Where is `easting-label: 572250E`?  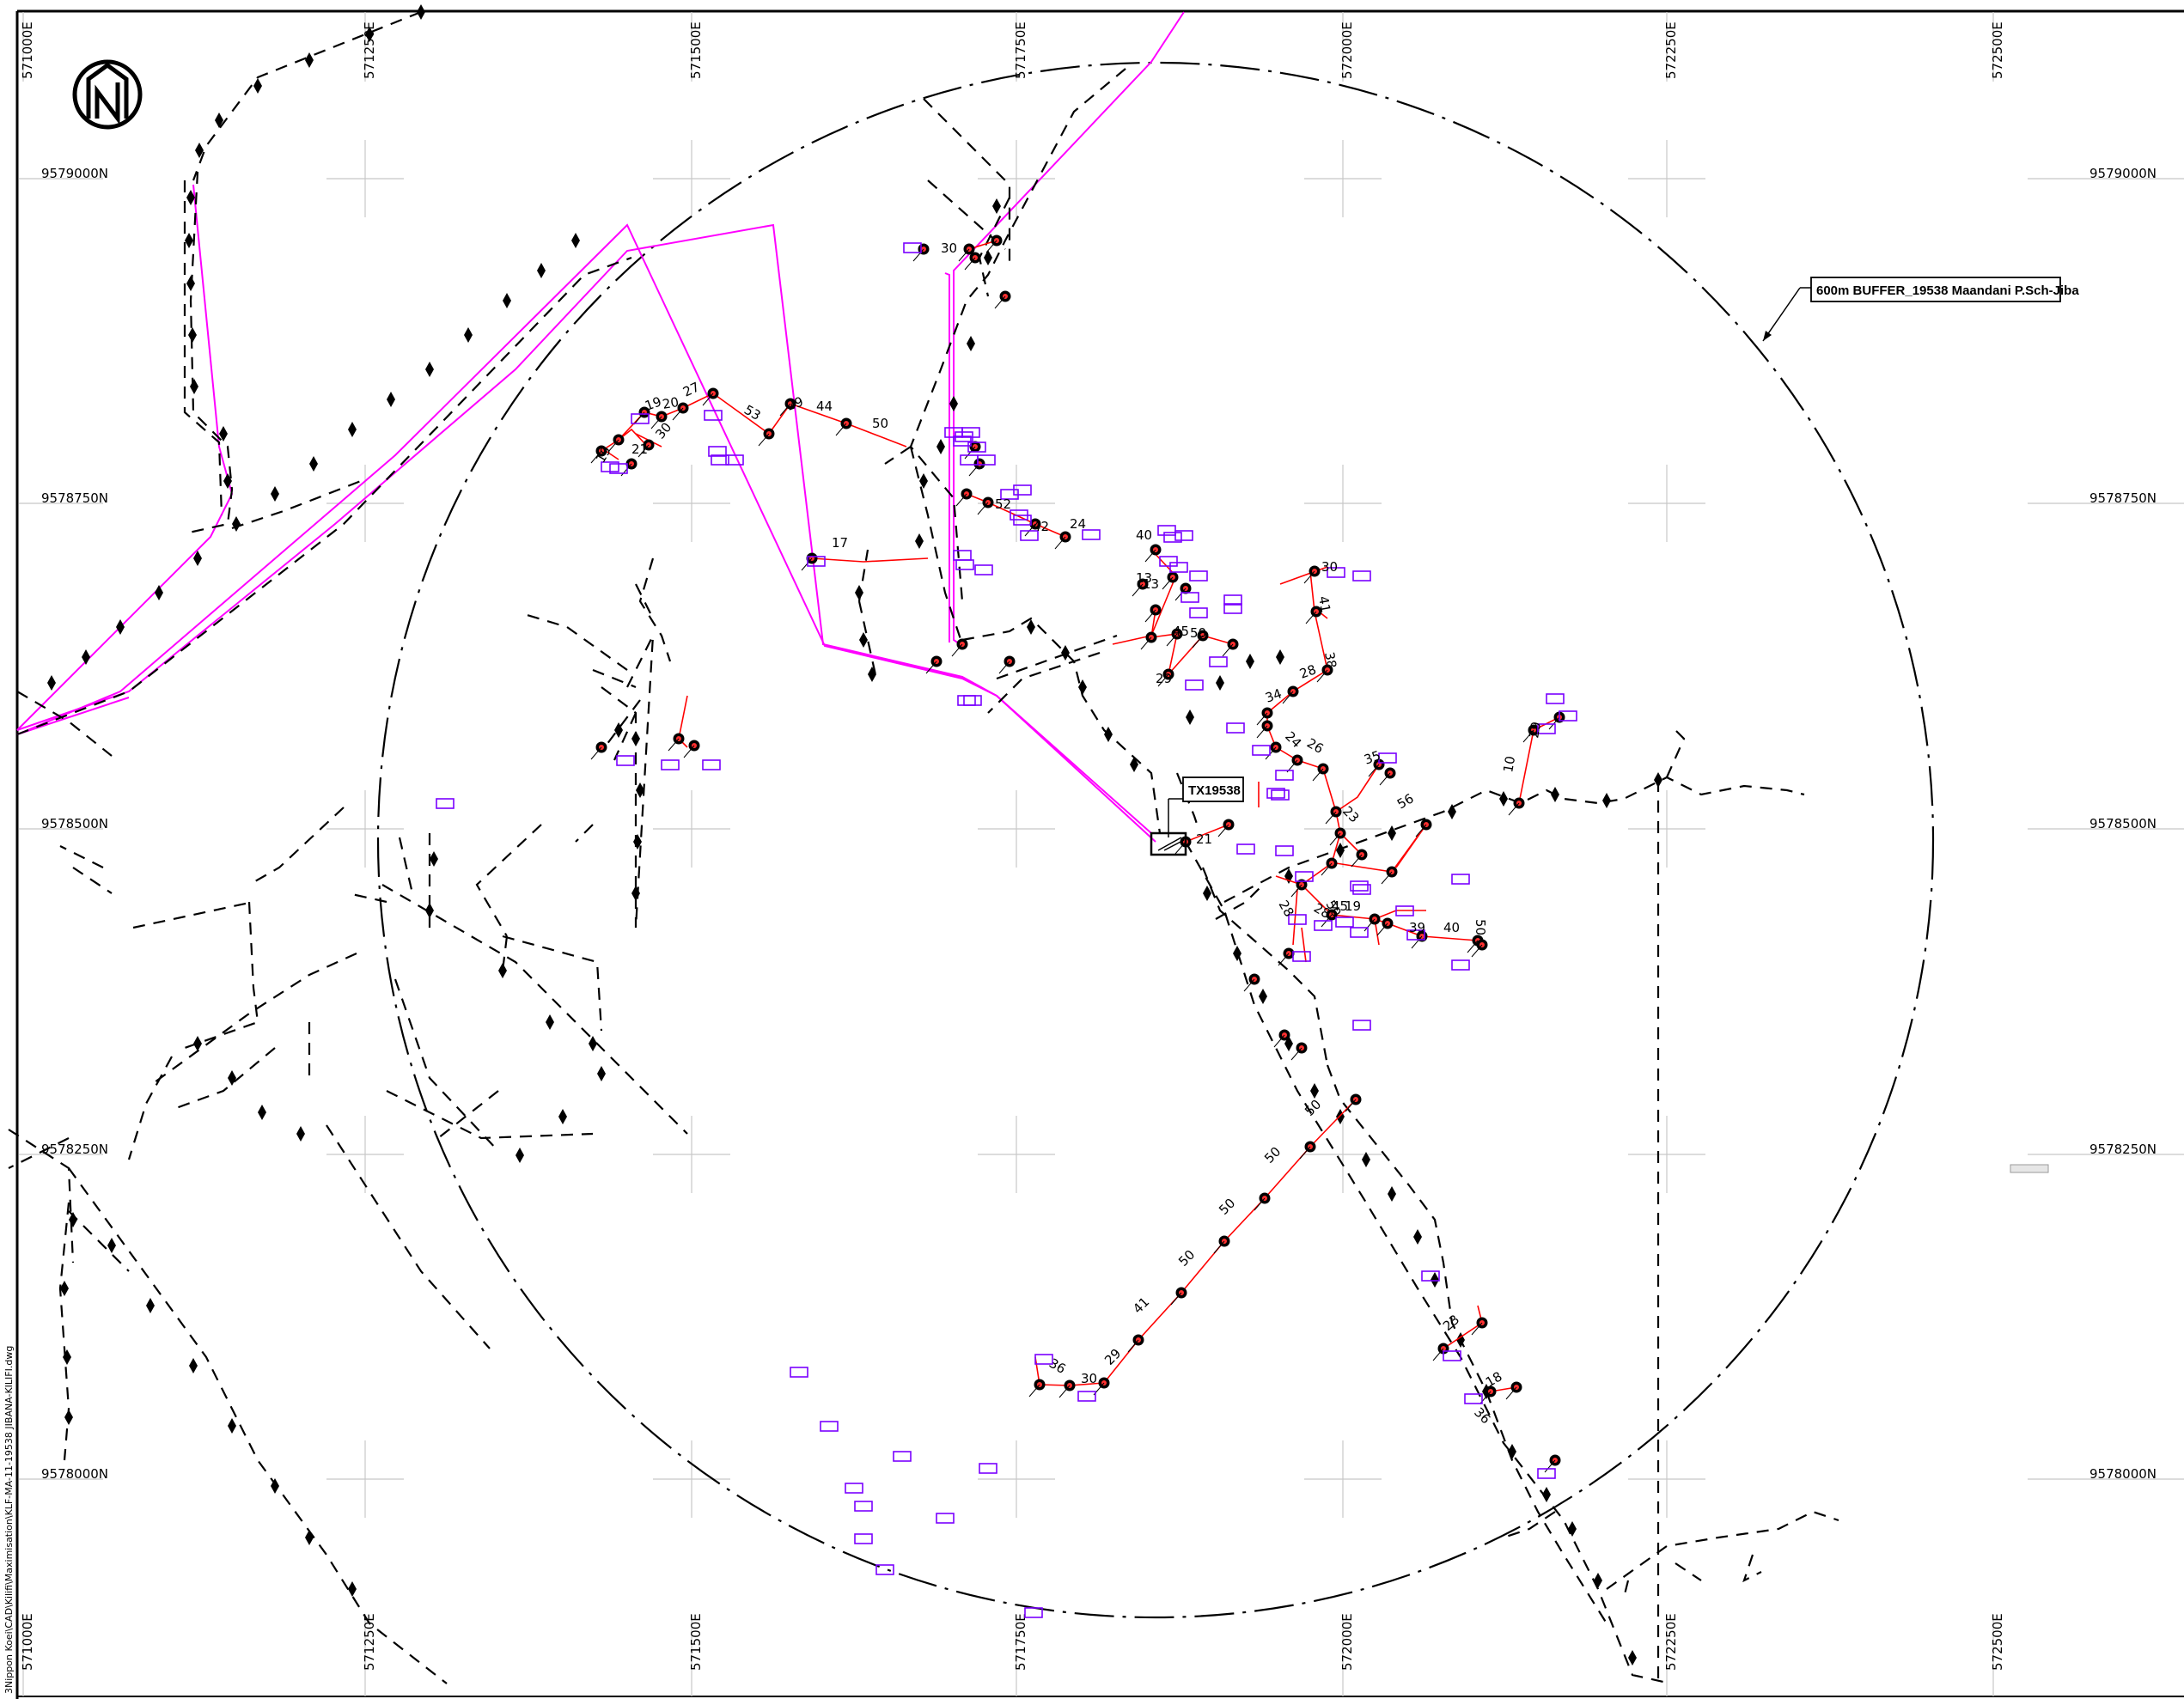
easting-label: 572250E is located at coordinates (1671, 50).